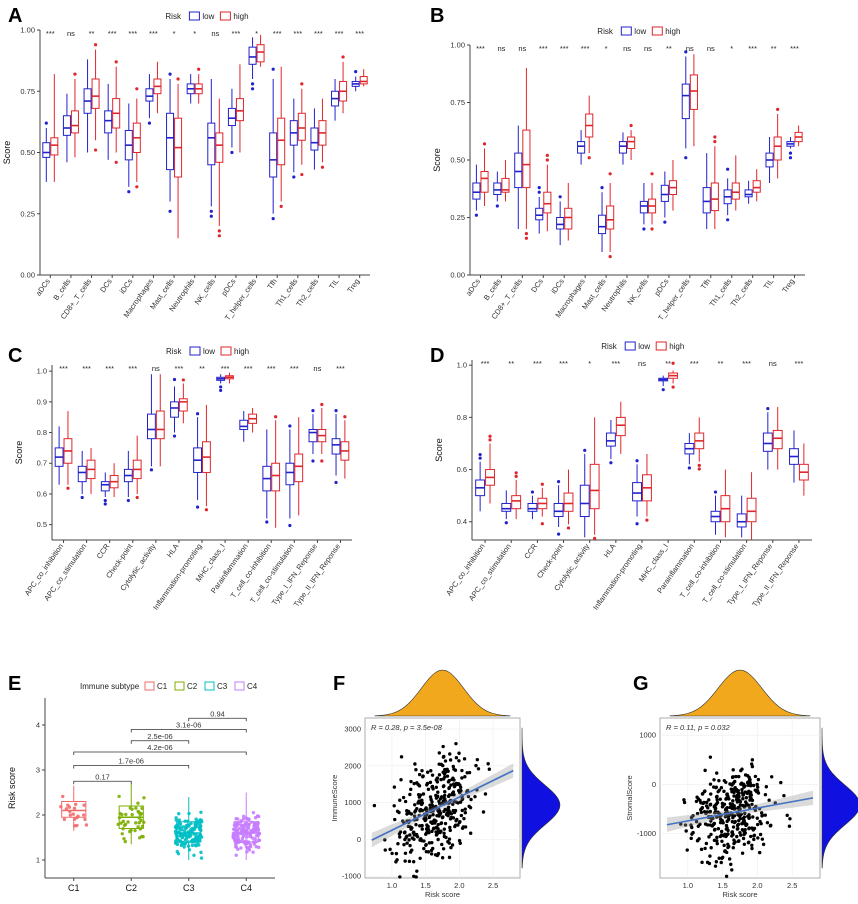  I want to click on x-tick-label: 1.5, so click(425, 885).